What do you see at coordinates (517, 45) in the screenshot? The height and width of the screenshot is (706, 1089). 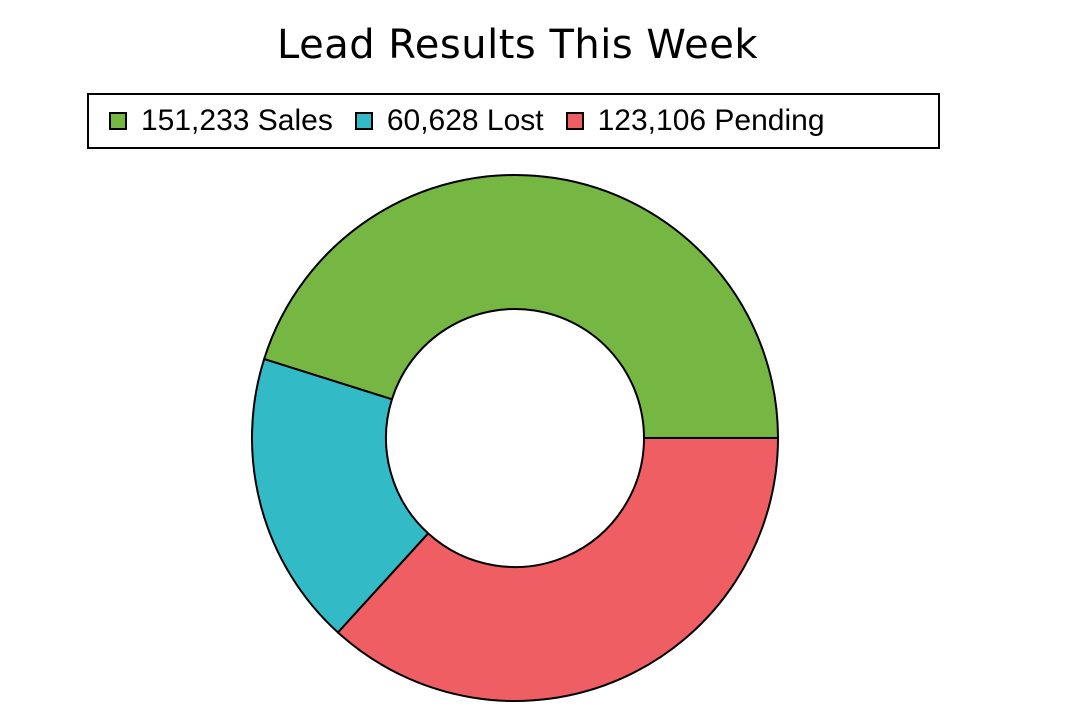 I see `chart-title: Lead Results This Week` at bounding box center [517, 45].